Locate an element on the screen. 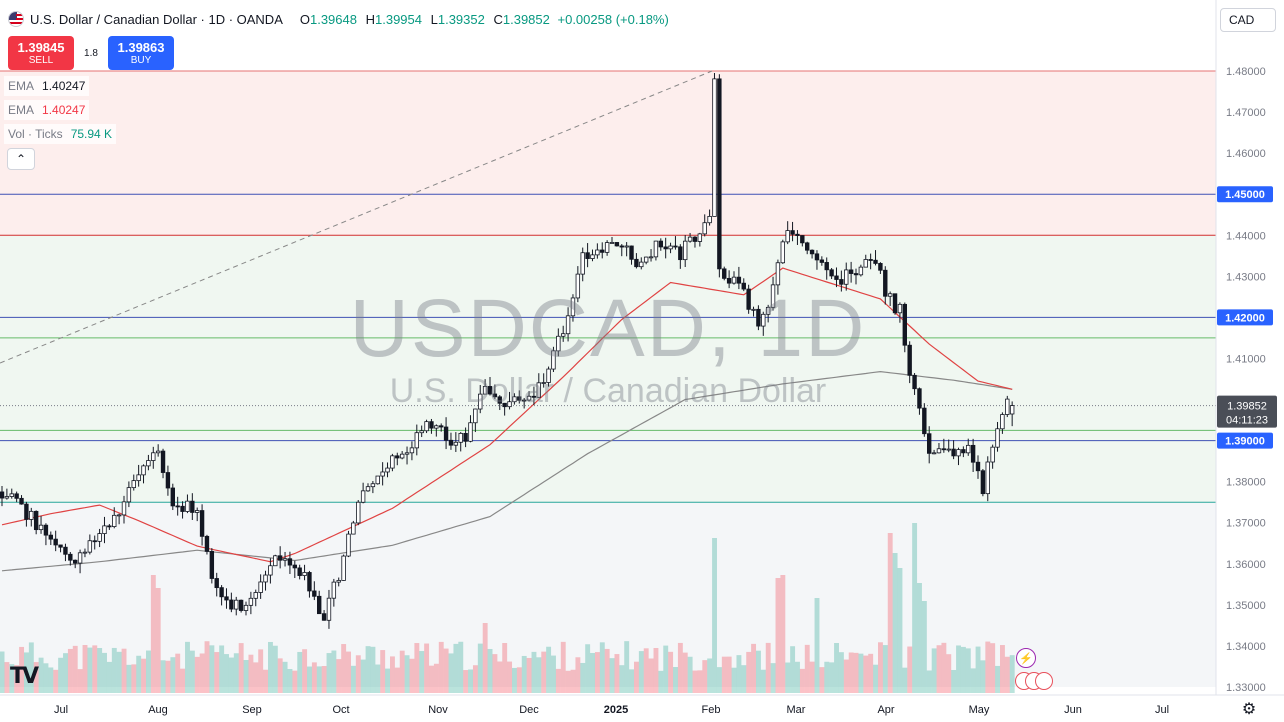  currency-button: CAD is located at coordinates (1248, 20).